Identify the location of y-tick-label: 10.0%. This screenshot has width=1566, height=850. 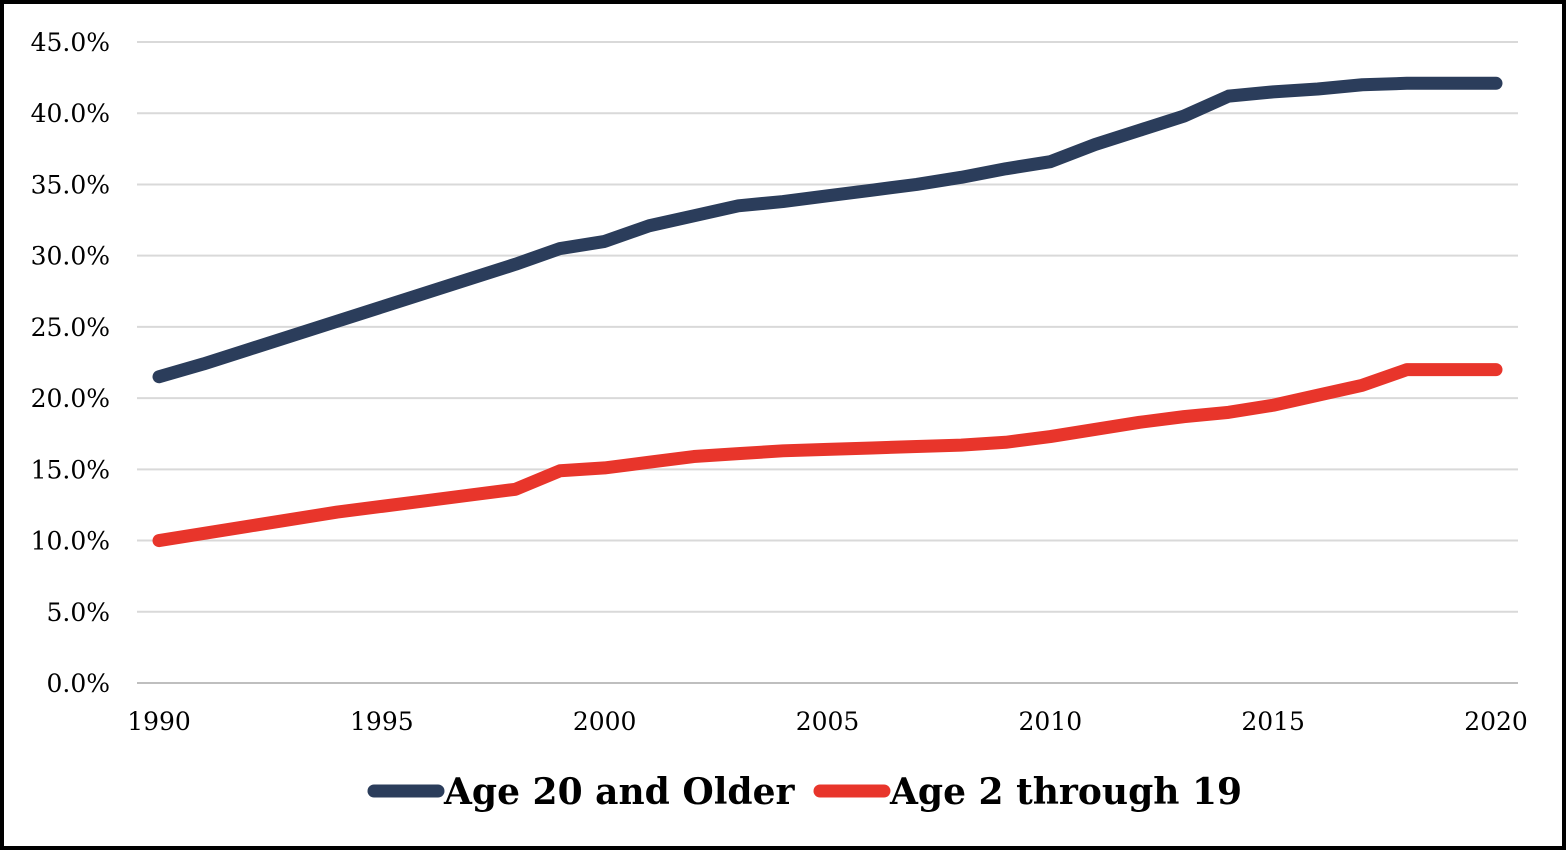
(70, 541).